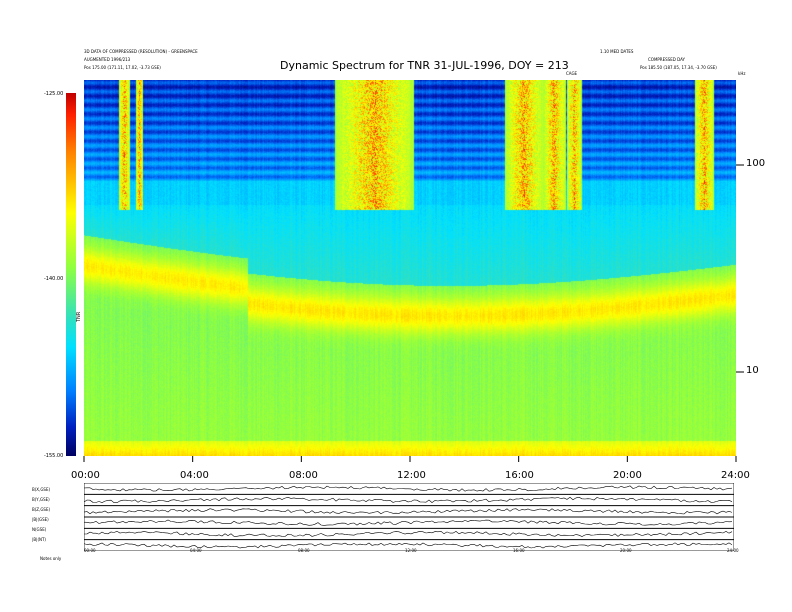 The height and width of the screenshot is (612, 792). I want to click on header-left-line-2: AUGMENTED 1996/213, so click(107, 59).